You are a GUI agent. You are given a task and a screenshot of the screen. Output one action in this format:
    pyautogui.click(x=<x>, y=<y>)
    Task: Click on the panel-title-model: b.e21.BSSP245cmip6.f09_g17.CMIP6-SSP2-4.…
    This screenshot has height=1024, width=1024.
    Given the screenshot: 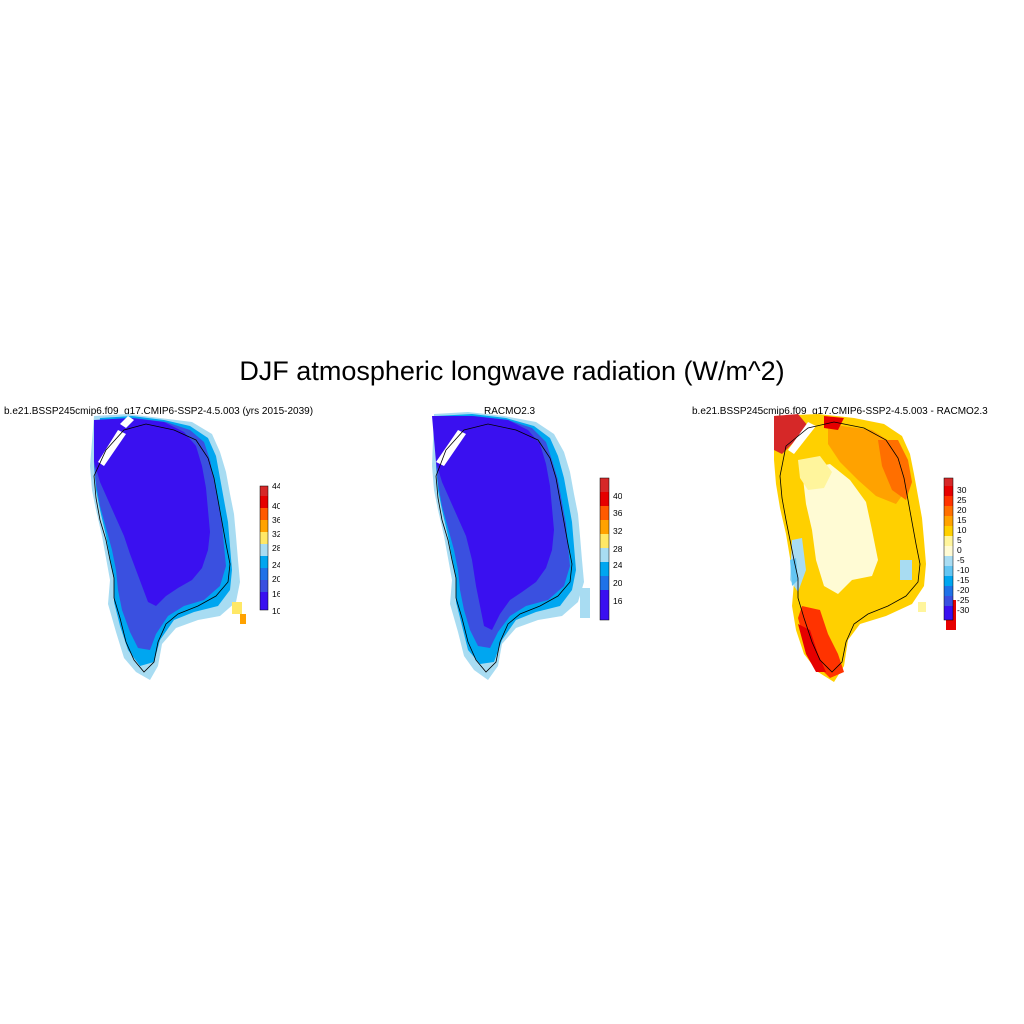 What is the action you would take?
    pyautogui.click(x=159, y=411)
    